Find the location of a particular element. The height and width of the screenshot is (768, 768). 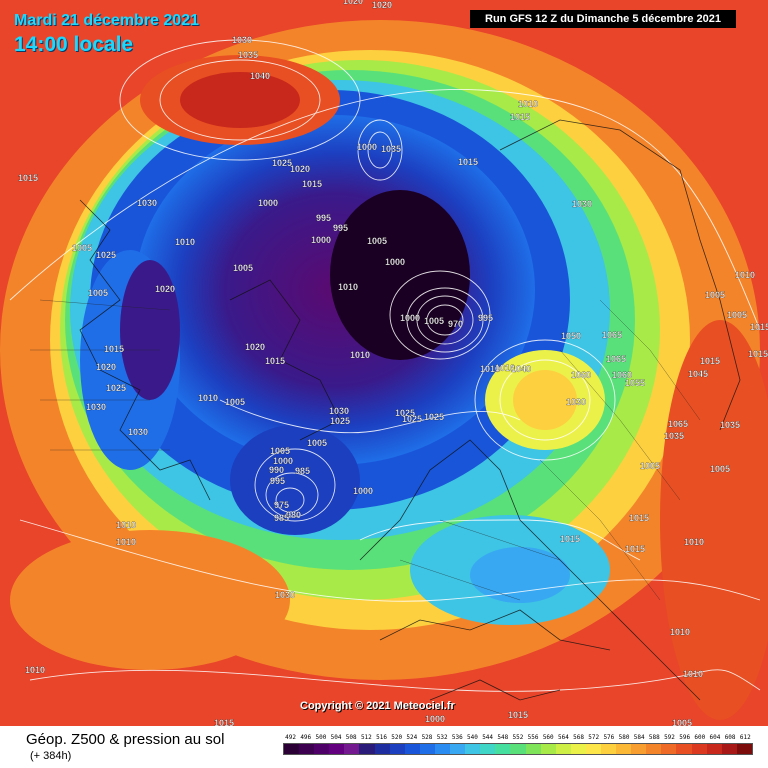

ridge-north-pacific-core is located at coordinates (240, 100).